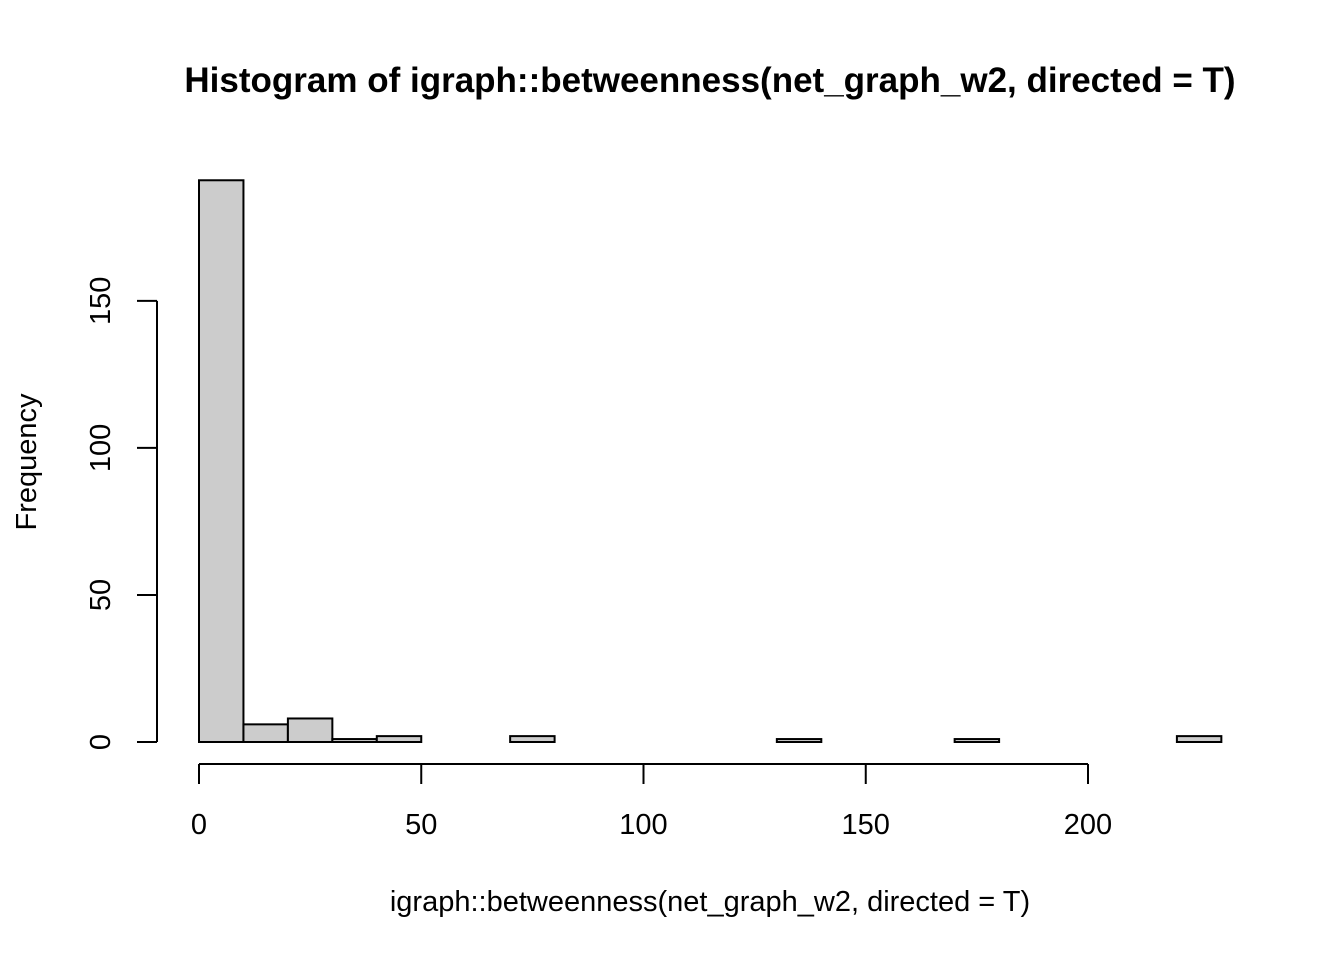 The image size is (1344, 960). Describe the element at coordinates (101, 595) in the screenshot. I see `y-tick-label-1: 50` at that location.